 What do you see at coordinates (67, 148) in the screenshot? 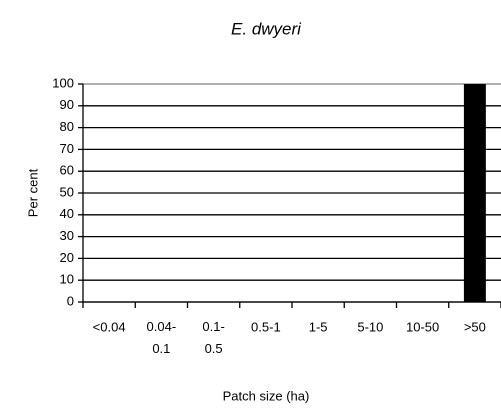
I see `y-tick-label: 70` at bounding box center [67, 148].